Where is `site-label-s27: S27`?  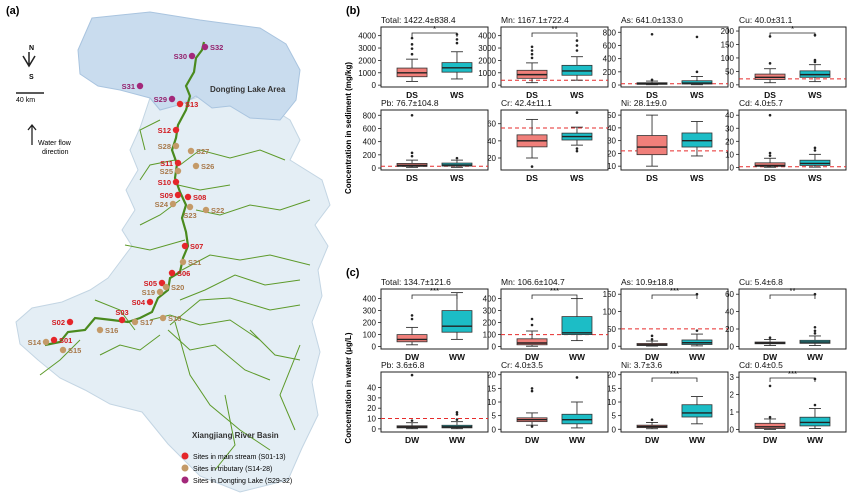 site-label-s27: S27 is located at coordinates (202, 151).